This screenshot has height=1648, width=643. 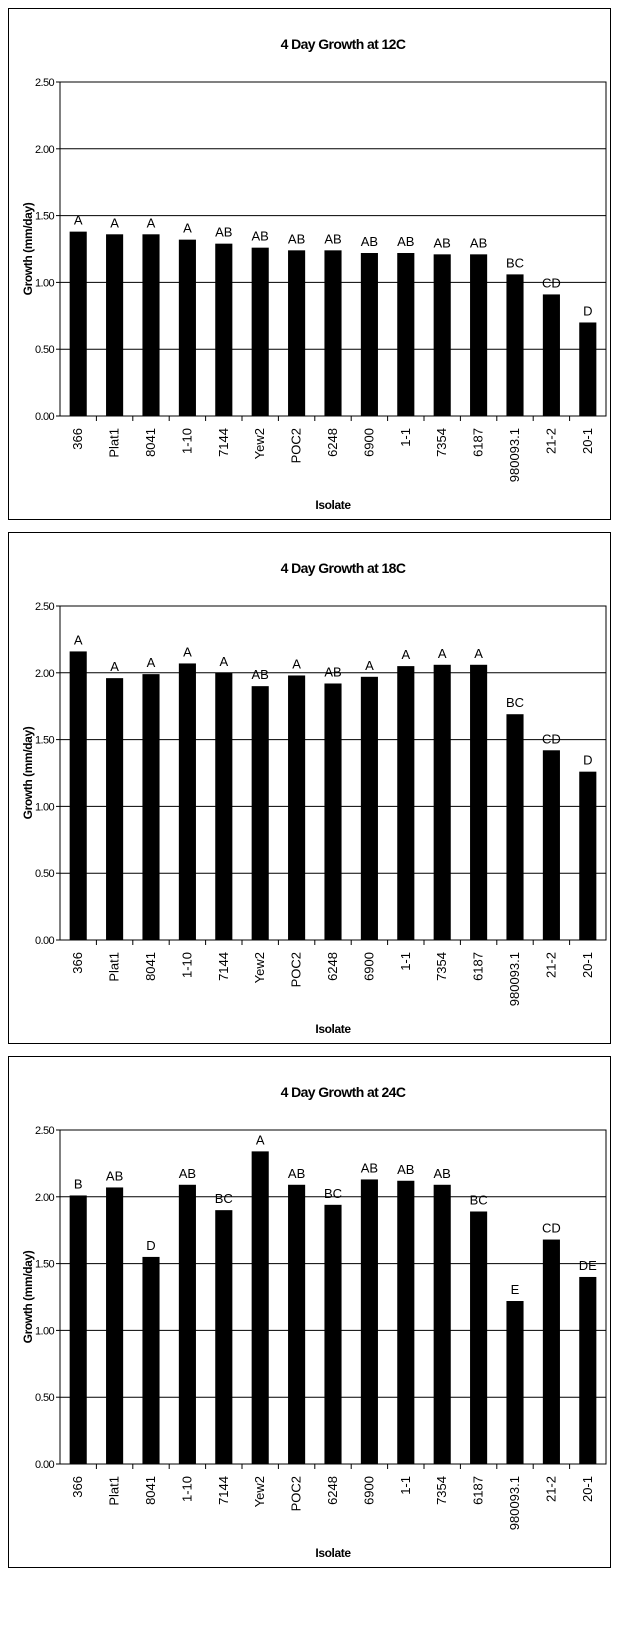 I want to click on y-tick-label: 2.50, so click(x=44, y=1131).